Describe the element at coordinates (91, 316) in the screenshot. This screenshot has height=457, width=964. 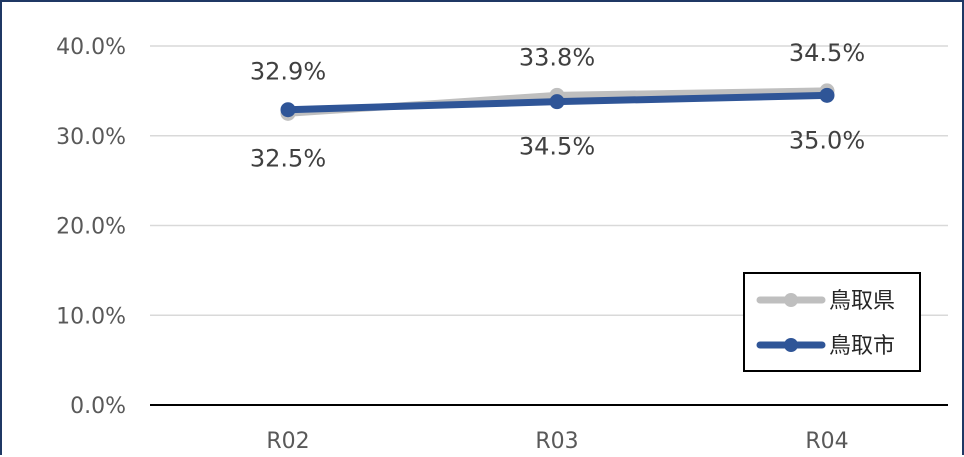
I see `y-tick-label: 10.0%` at that location.